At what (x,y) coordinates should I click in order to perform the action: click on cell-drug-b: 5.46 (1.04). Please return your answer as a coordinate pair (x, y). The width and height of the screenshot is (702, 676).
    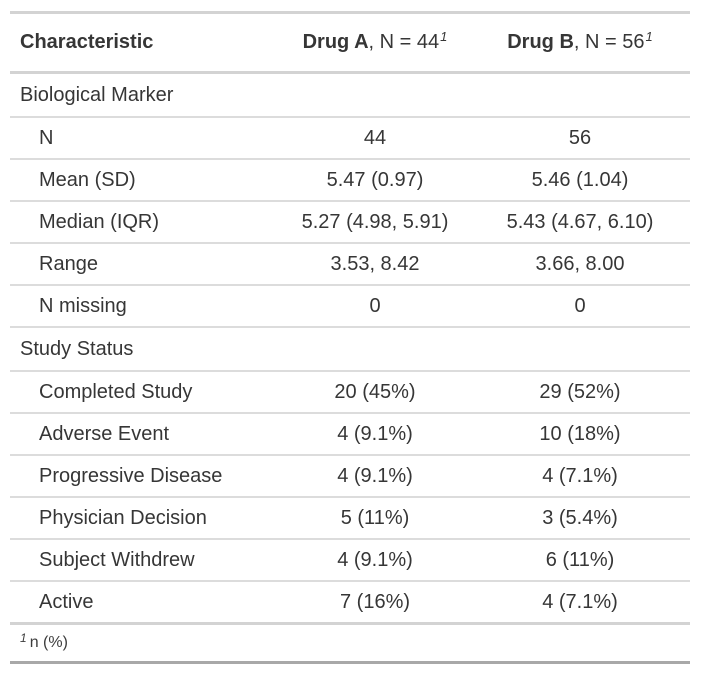
    Looking at the image, I should click on (580, 180).